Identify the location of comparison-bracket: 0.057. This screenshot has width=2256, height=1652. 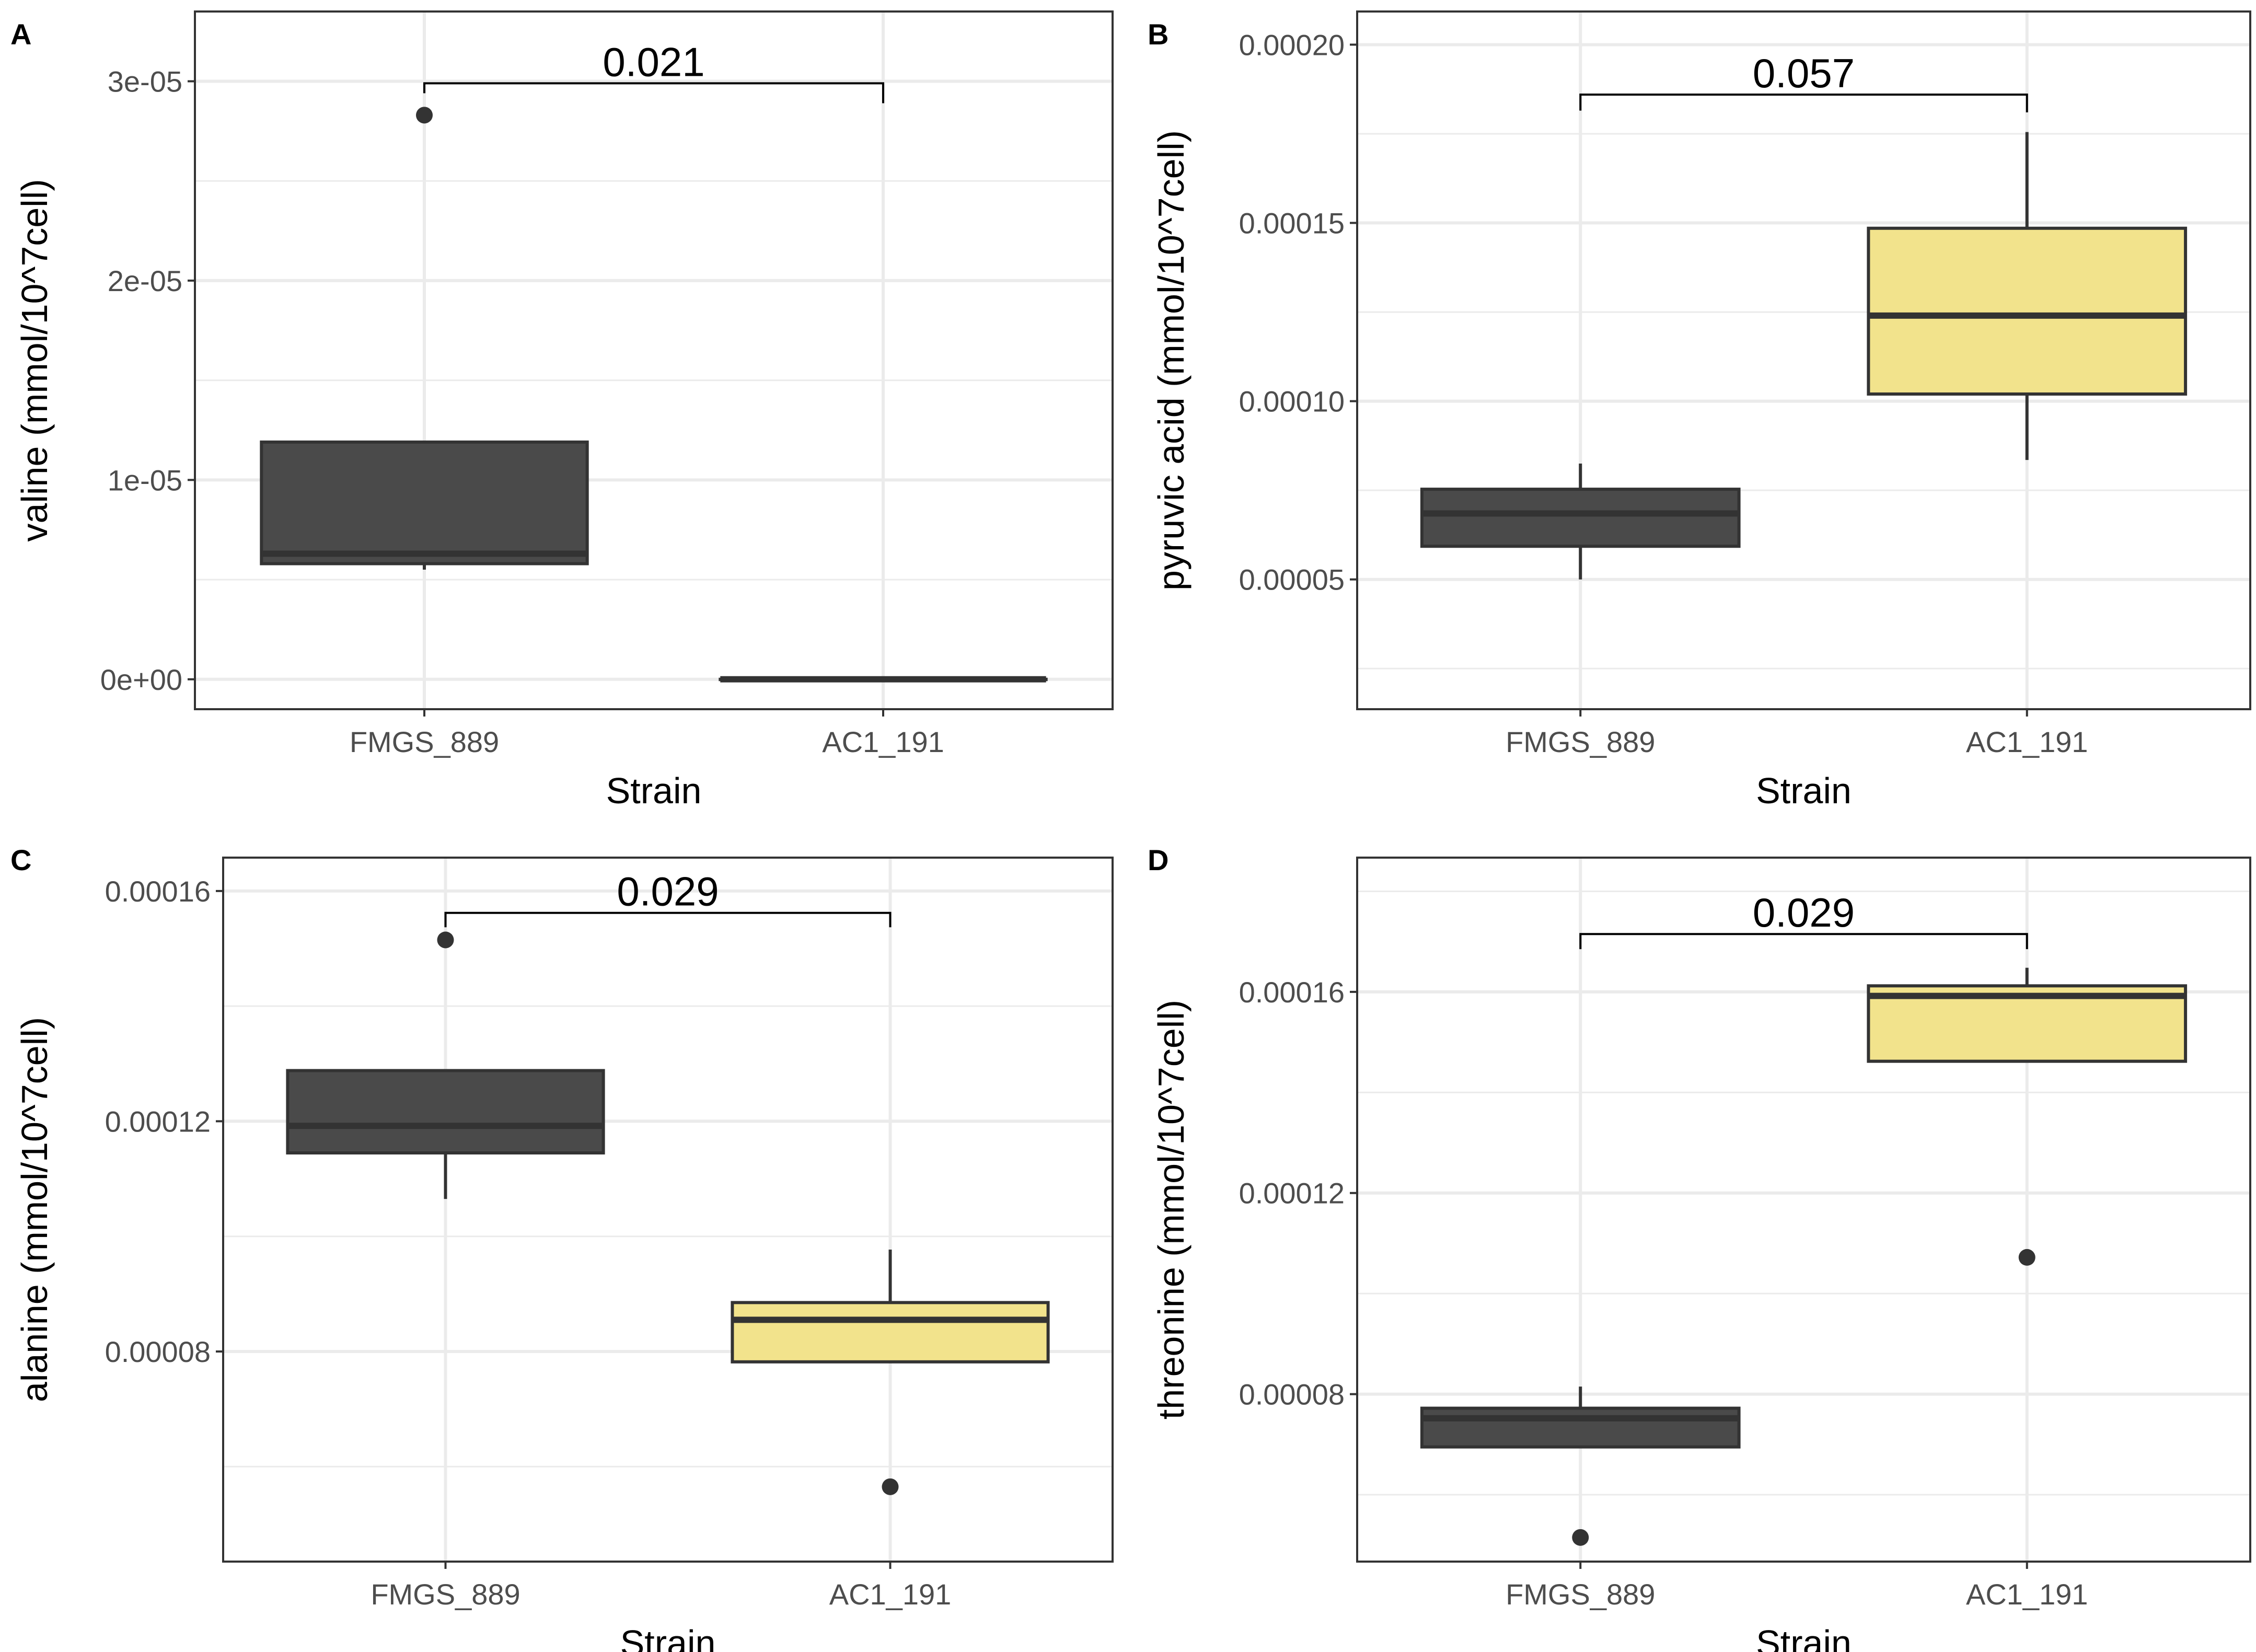
(1803, 81).